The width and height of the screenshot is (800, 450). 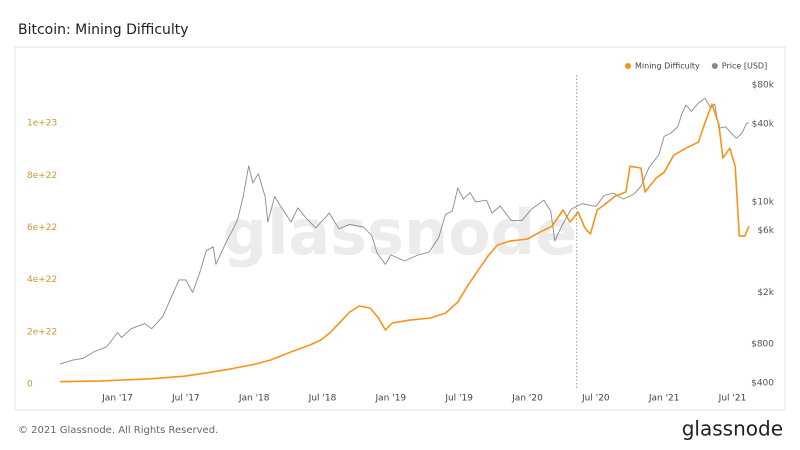 I want to click on logo: glassnode, so click(x=732, y=429).